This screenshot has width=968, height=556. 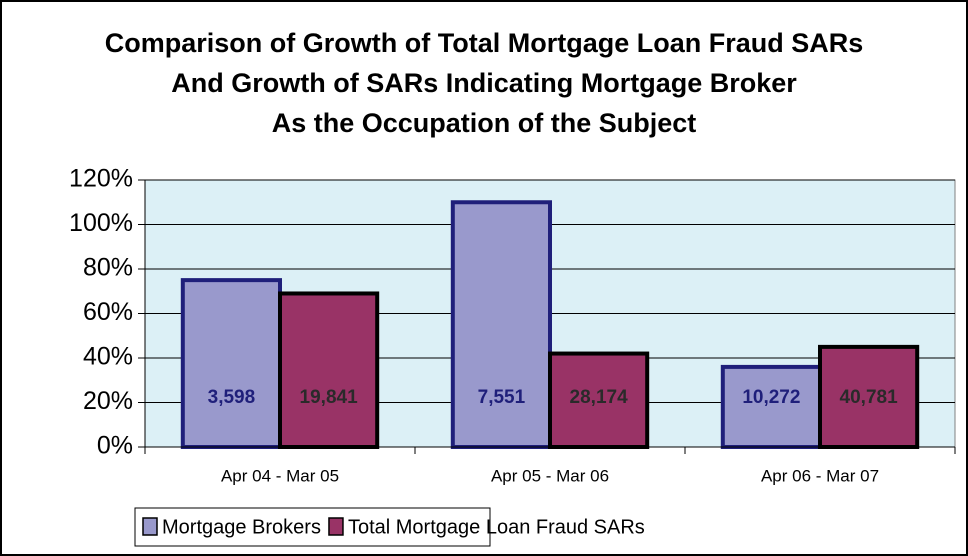 I want to click on x-tick-label: Apr 06 - Mar 07, so click(x=820, y=475).